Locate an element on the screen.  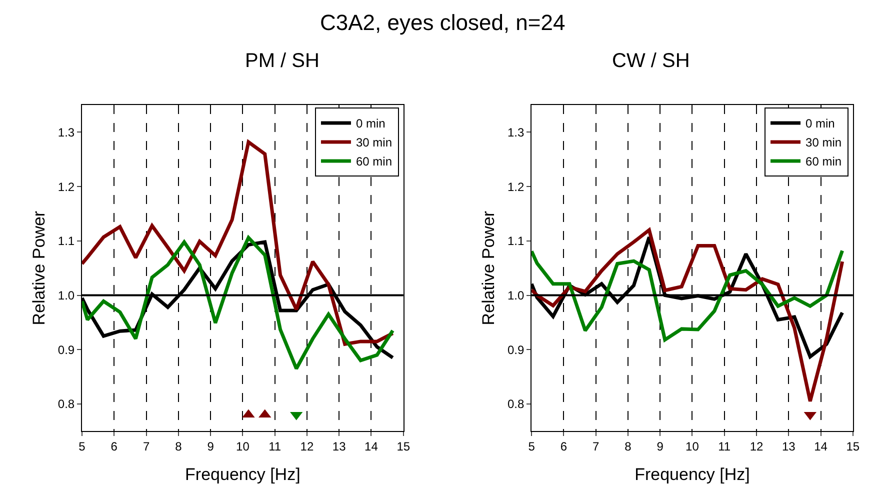
text: C3A2, eyes closed, n=24 is located at coordinates (443, 22).